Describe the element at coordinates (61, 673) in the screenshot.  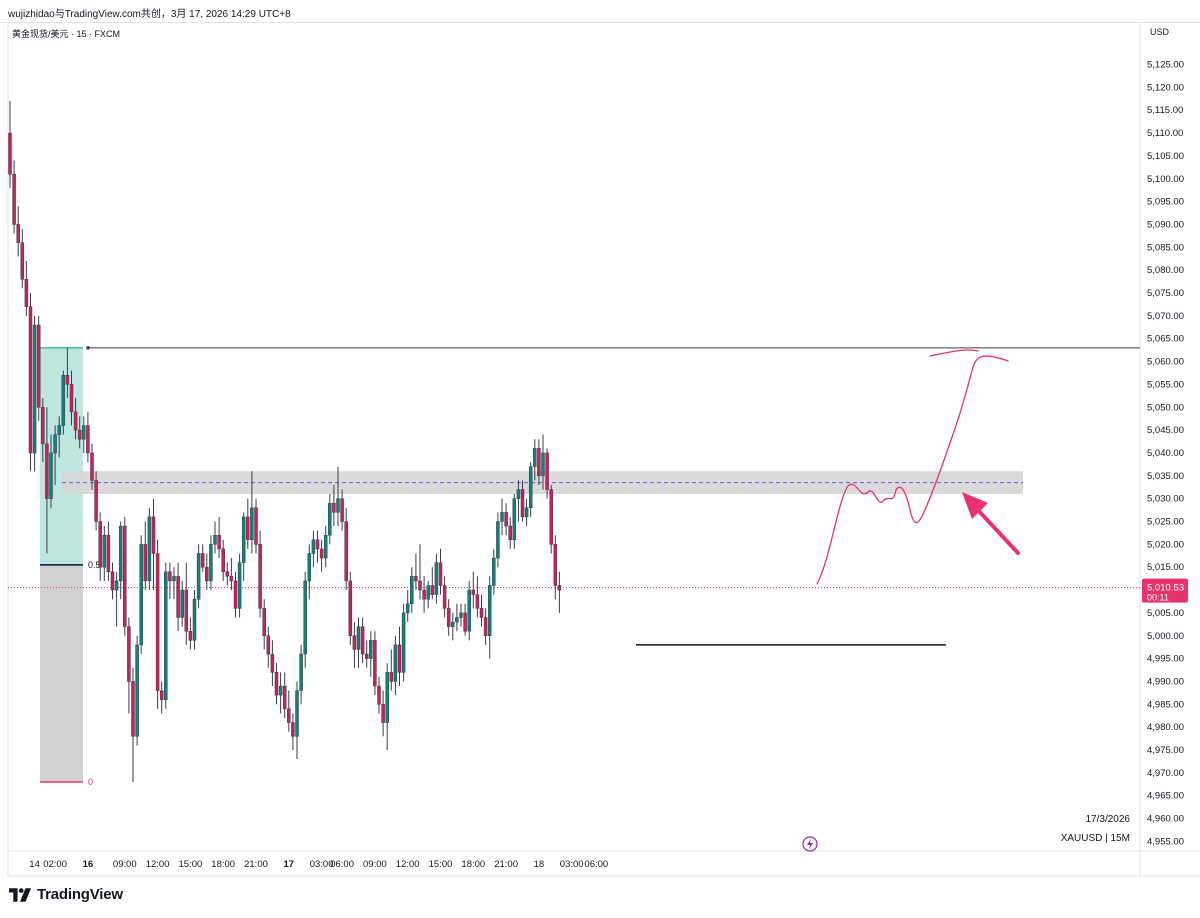
I see `fib-zone-lower` at that location.